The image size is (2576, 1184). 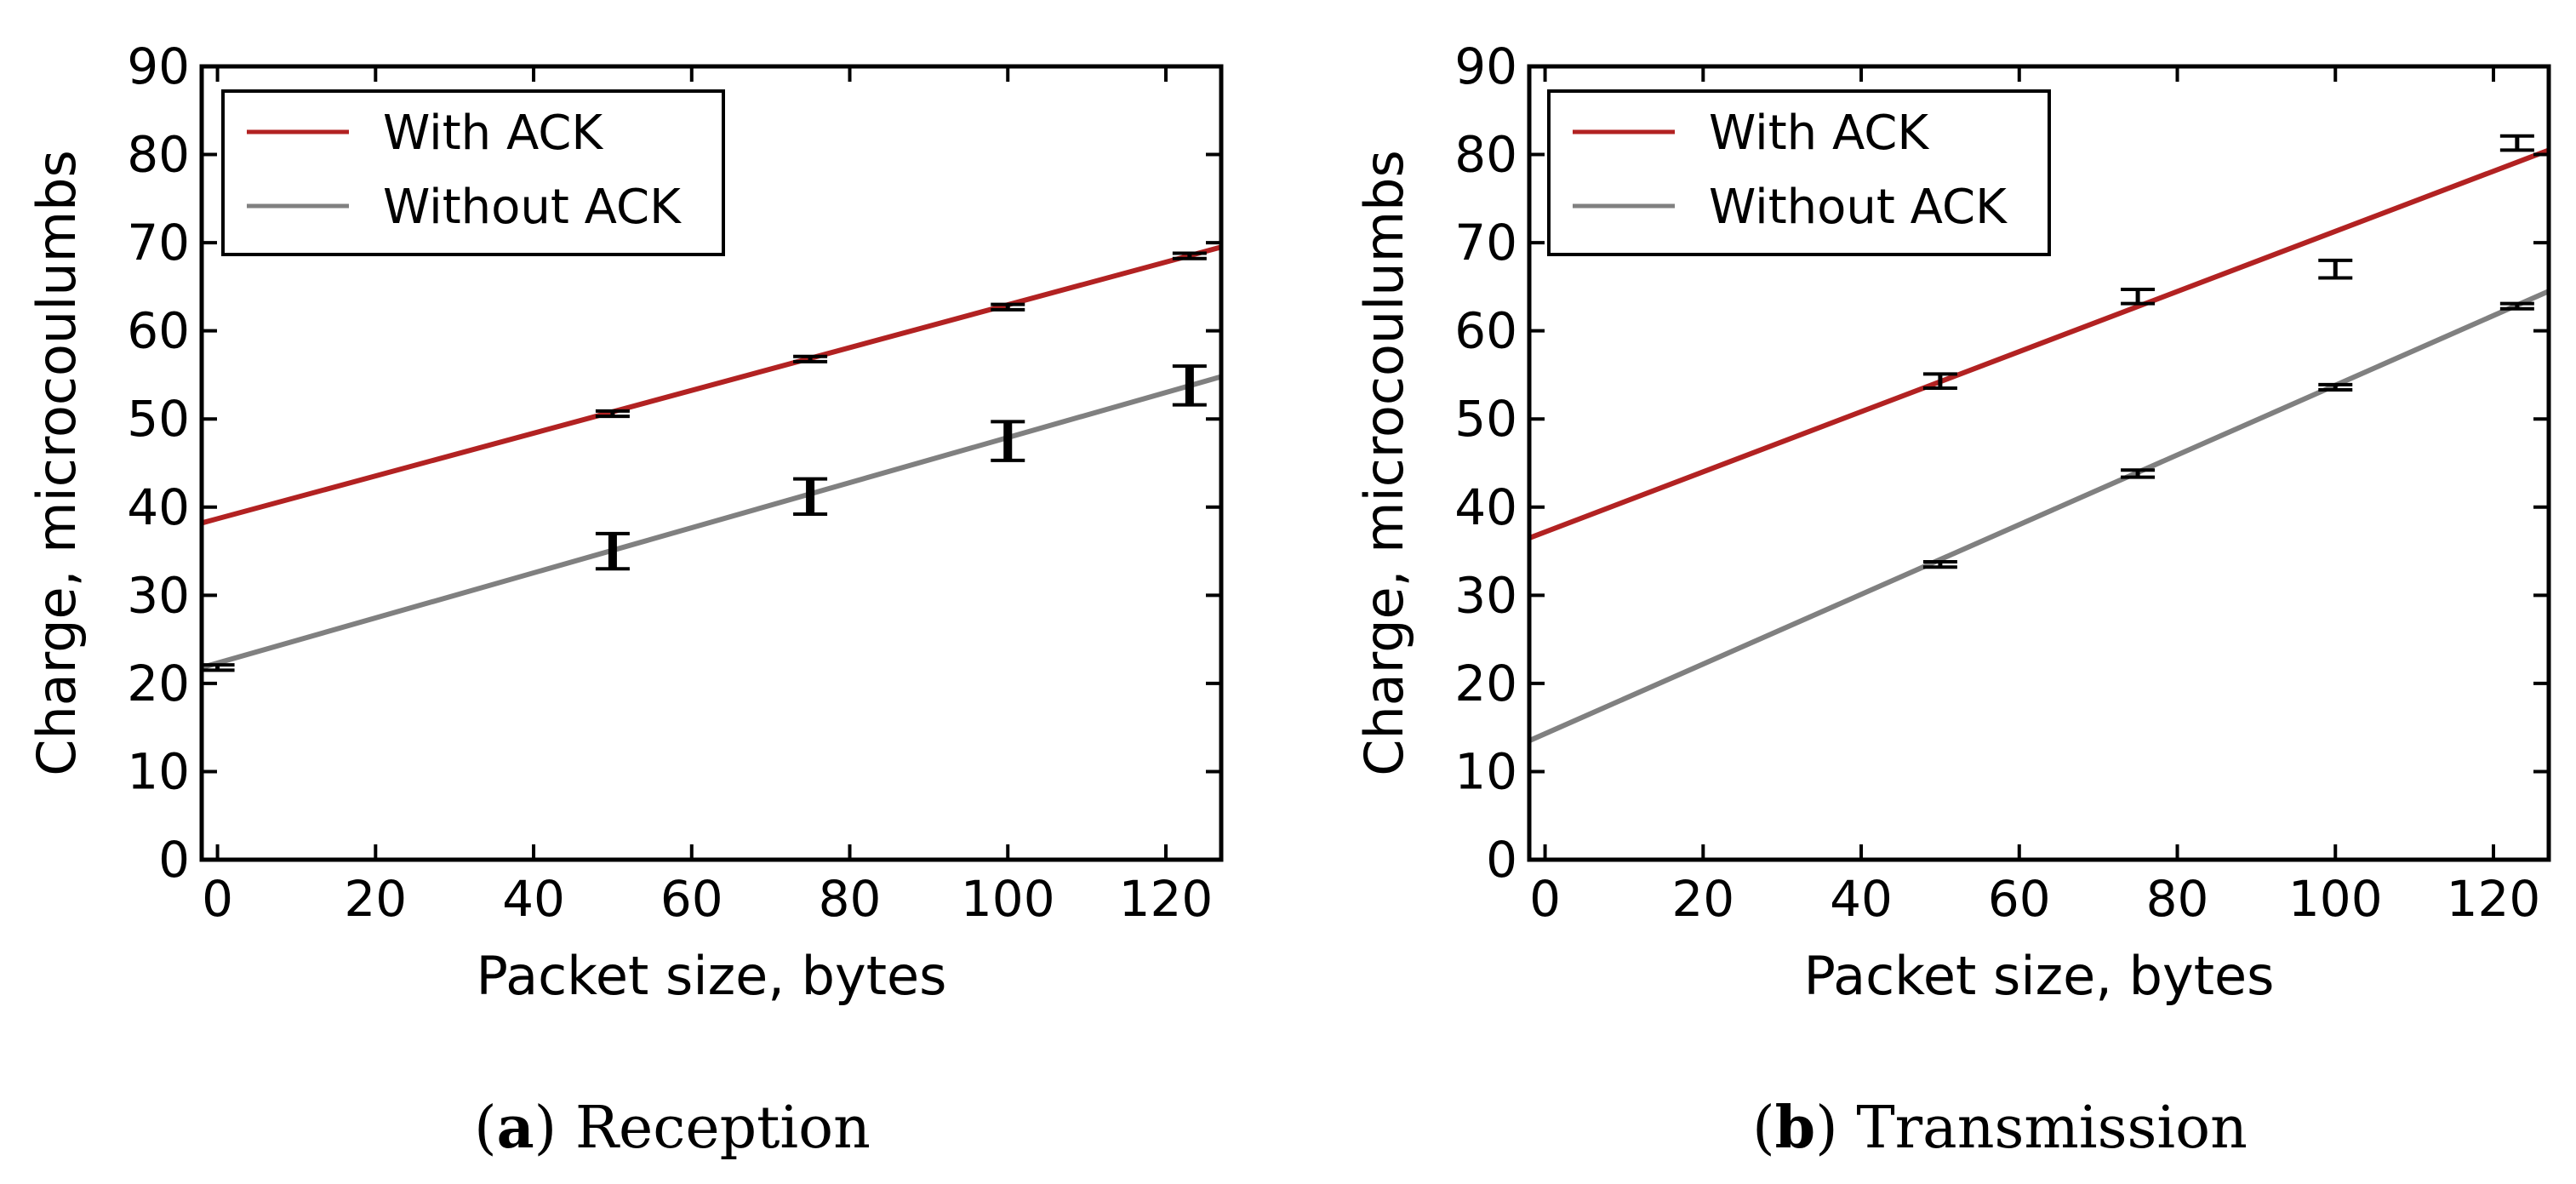 I want to click on caption: (b) Transmission, so click(x=2000, y=1128).